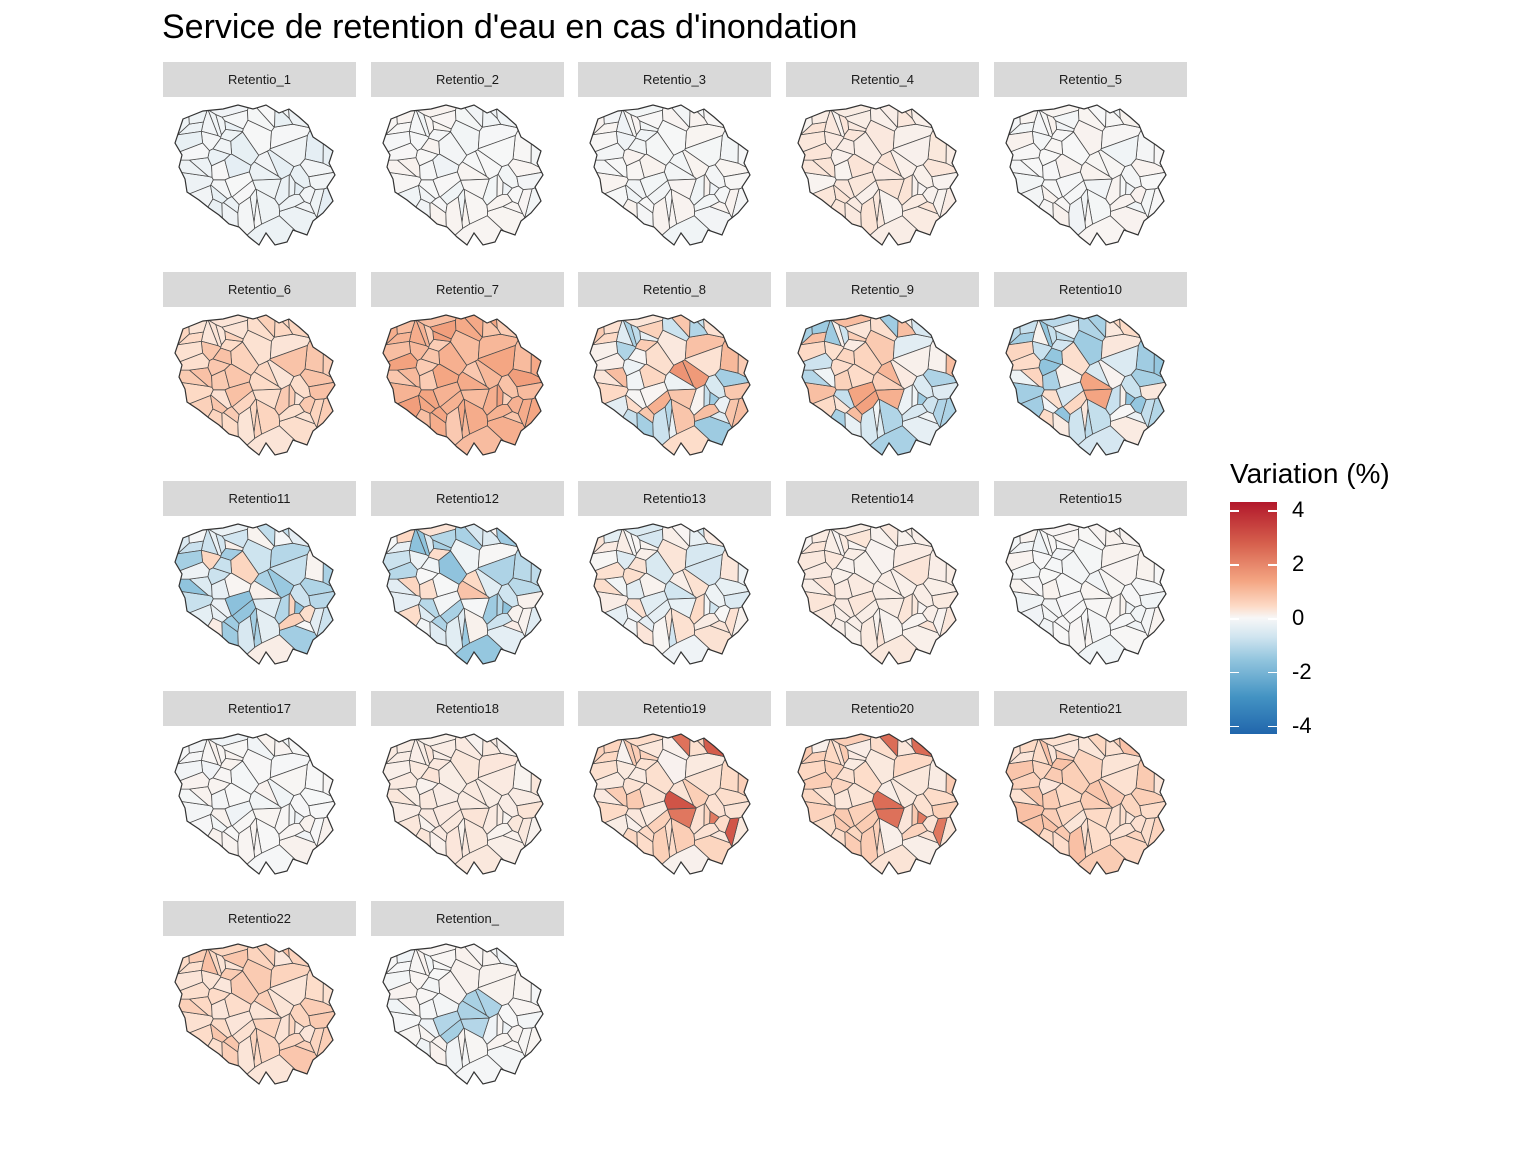  What do you see at coordinates (1298, 617) in the screenshot?
I see `legend-tick-label: 0` at bounding box center [1298, 617].